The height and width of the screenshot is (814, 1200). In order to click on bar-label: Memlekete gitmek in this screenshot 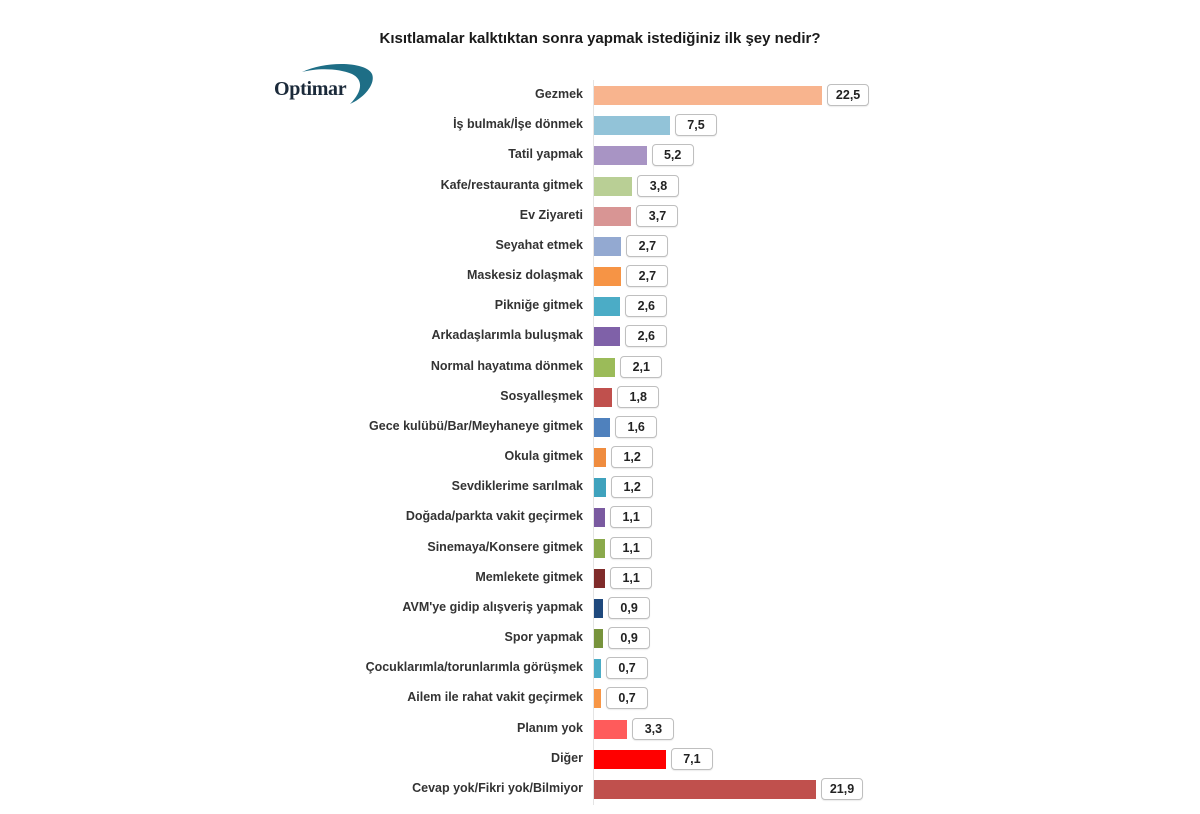, I will do `click(529, 576)`.